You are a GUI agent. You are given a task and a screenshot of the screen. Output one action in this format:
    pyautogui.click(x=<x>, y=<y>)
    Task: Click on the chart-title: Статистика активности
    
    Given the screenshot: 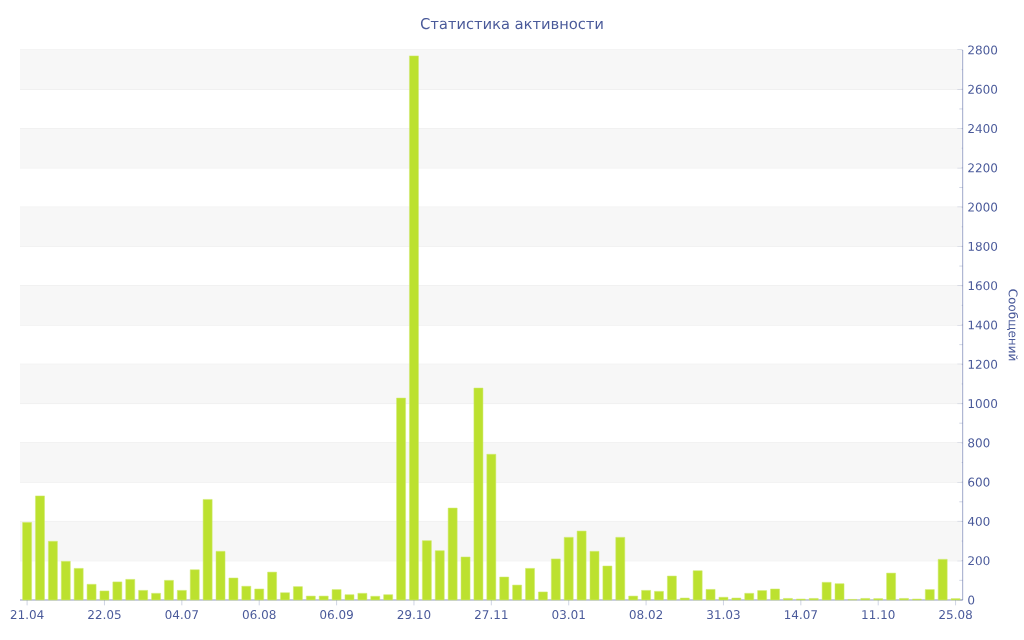 What is the action you would take?
    pyautogui.click(x=511, y=24)
    